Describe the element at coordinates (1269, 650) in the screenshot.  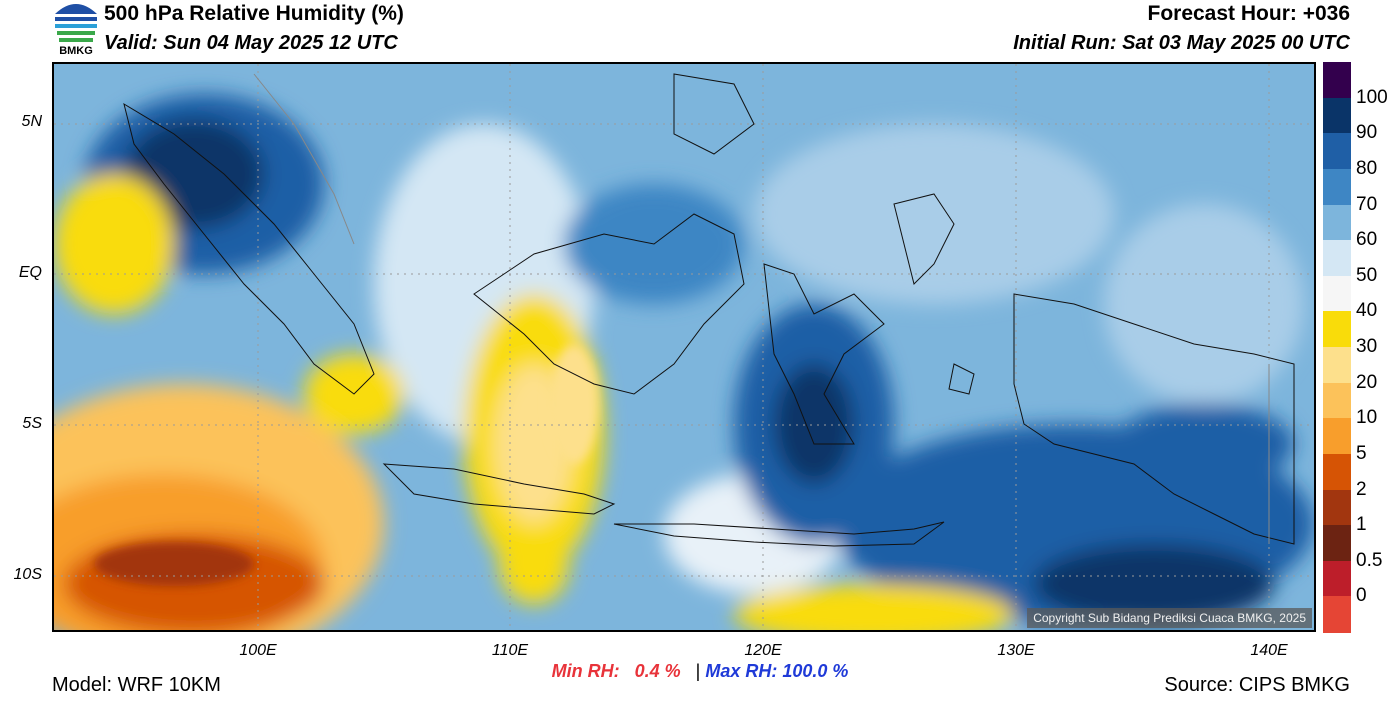
I see `lon-label-140e: 140E` at that location.